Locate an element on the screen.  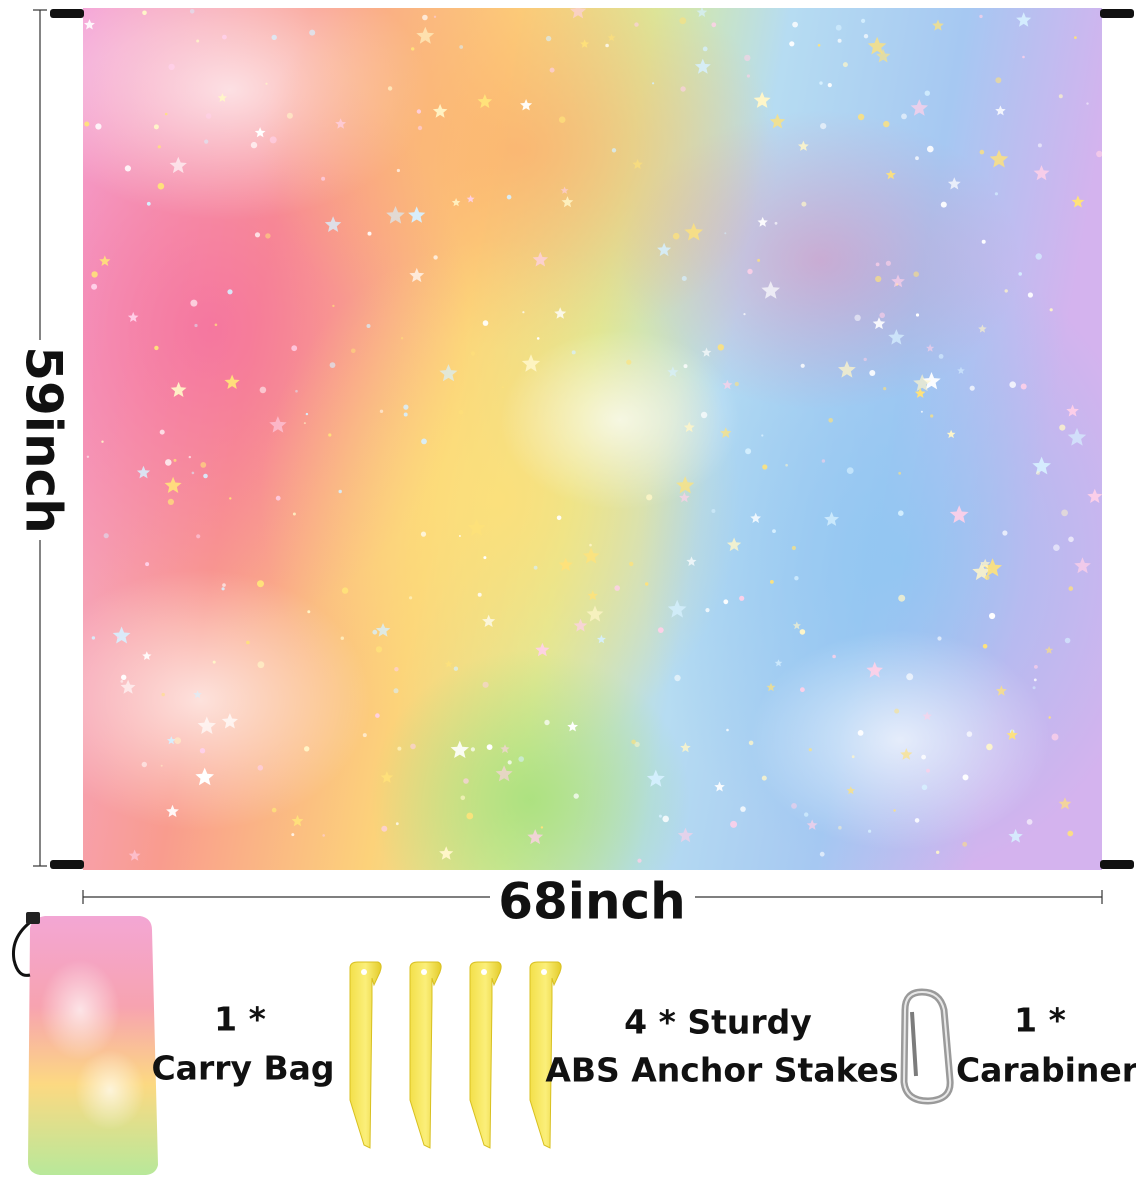
accessory-label: Carry Bag is located at coordinates (242, 1068).